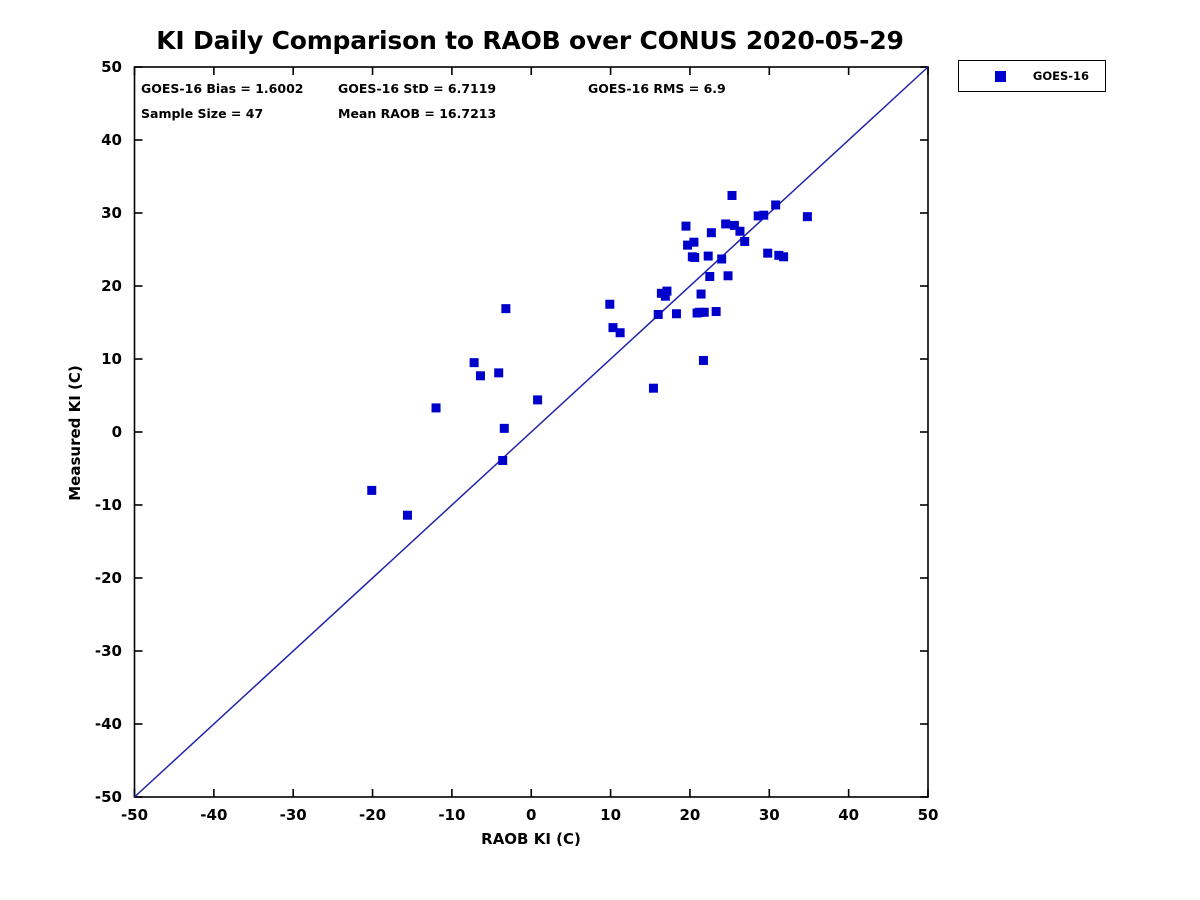 The height and width of the screenshot is (900, 1200). I want to click on y-tick-label: 30, so click(111, 213).